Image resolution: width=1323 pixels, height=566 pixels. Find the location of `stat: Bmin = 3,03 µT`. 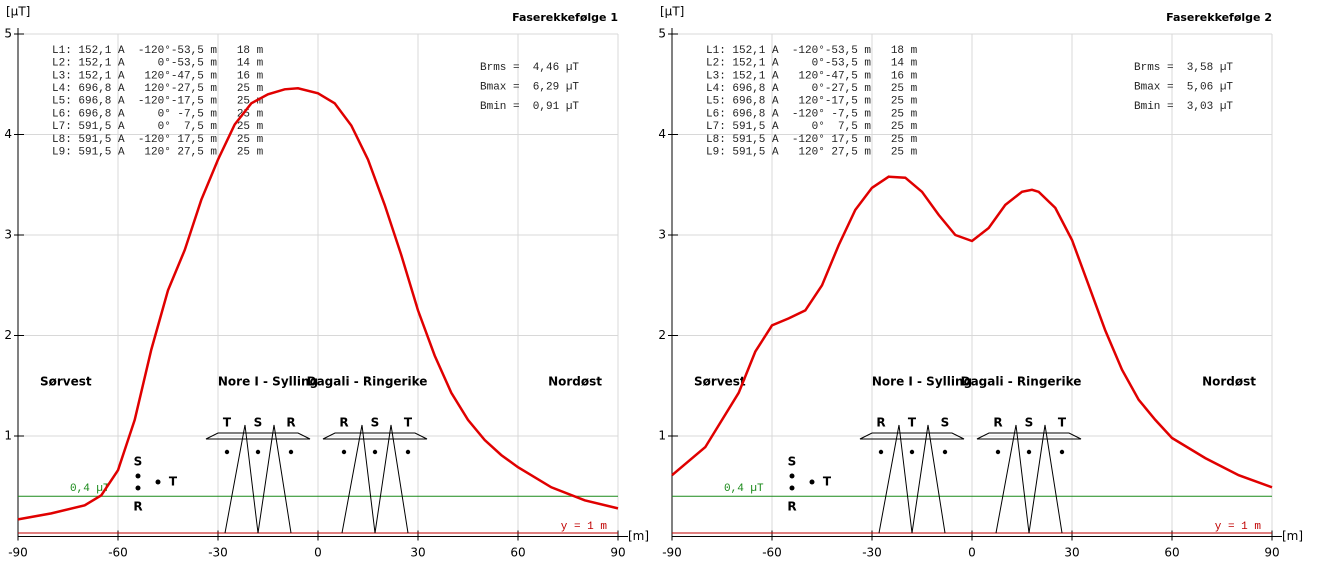

stat: Bmin = 3,03 µT is located at coordinates (1183, 107).